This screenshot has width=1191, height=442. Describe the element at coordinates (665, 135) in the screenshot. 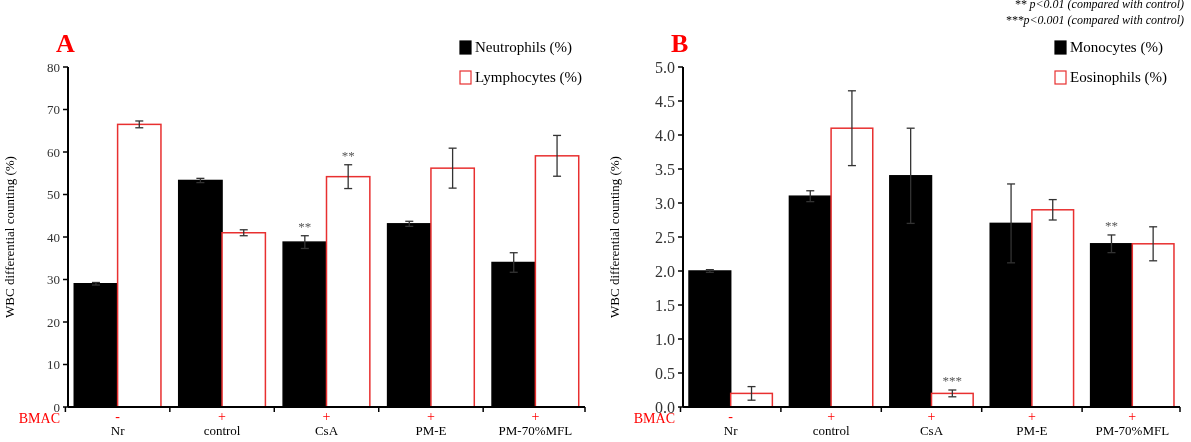

I see `y-tick-label: 4.0` at that location.